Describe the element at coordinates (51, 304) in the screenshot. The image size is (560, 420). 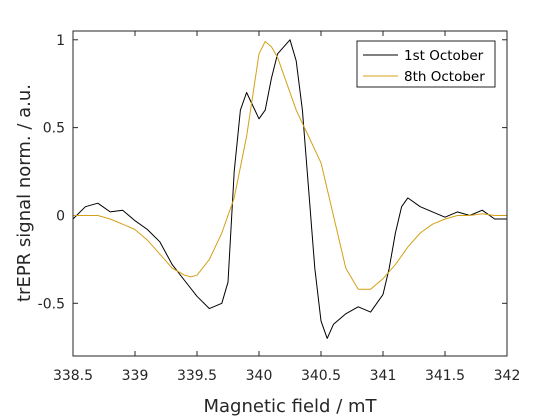
I see `y-tick-label: -0.5` at that location.